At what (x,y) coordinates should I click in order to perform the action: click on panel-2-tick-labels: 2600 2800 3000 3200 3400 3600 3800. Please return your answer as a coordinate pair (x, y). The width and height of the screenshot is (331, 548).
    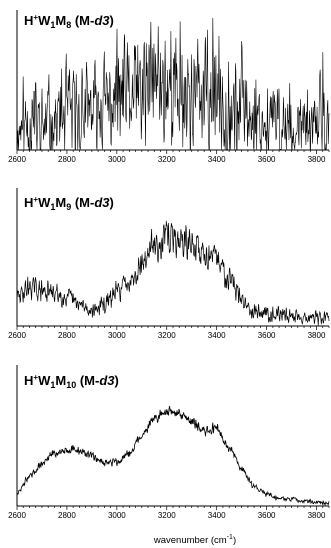
    Looking at the image, I should click on (167, 335).